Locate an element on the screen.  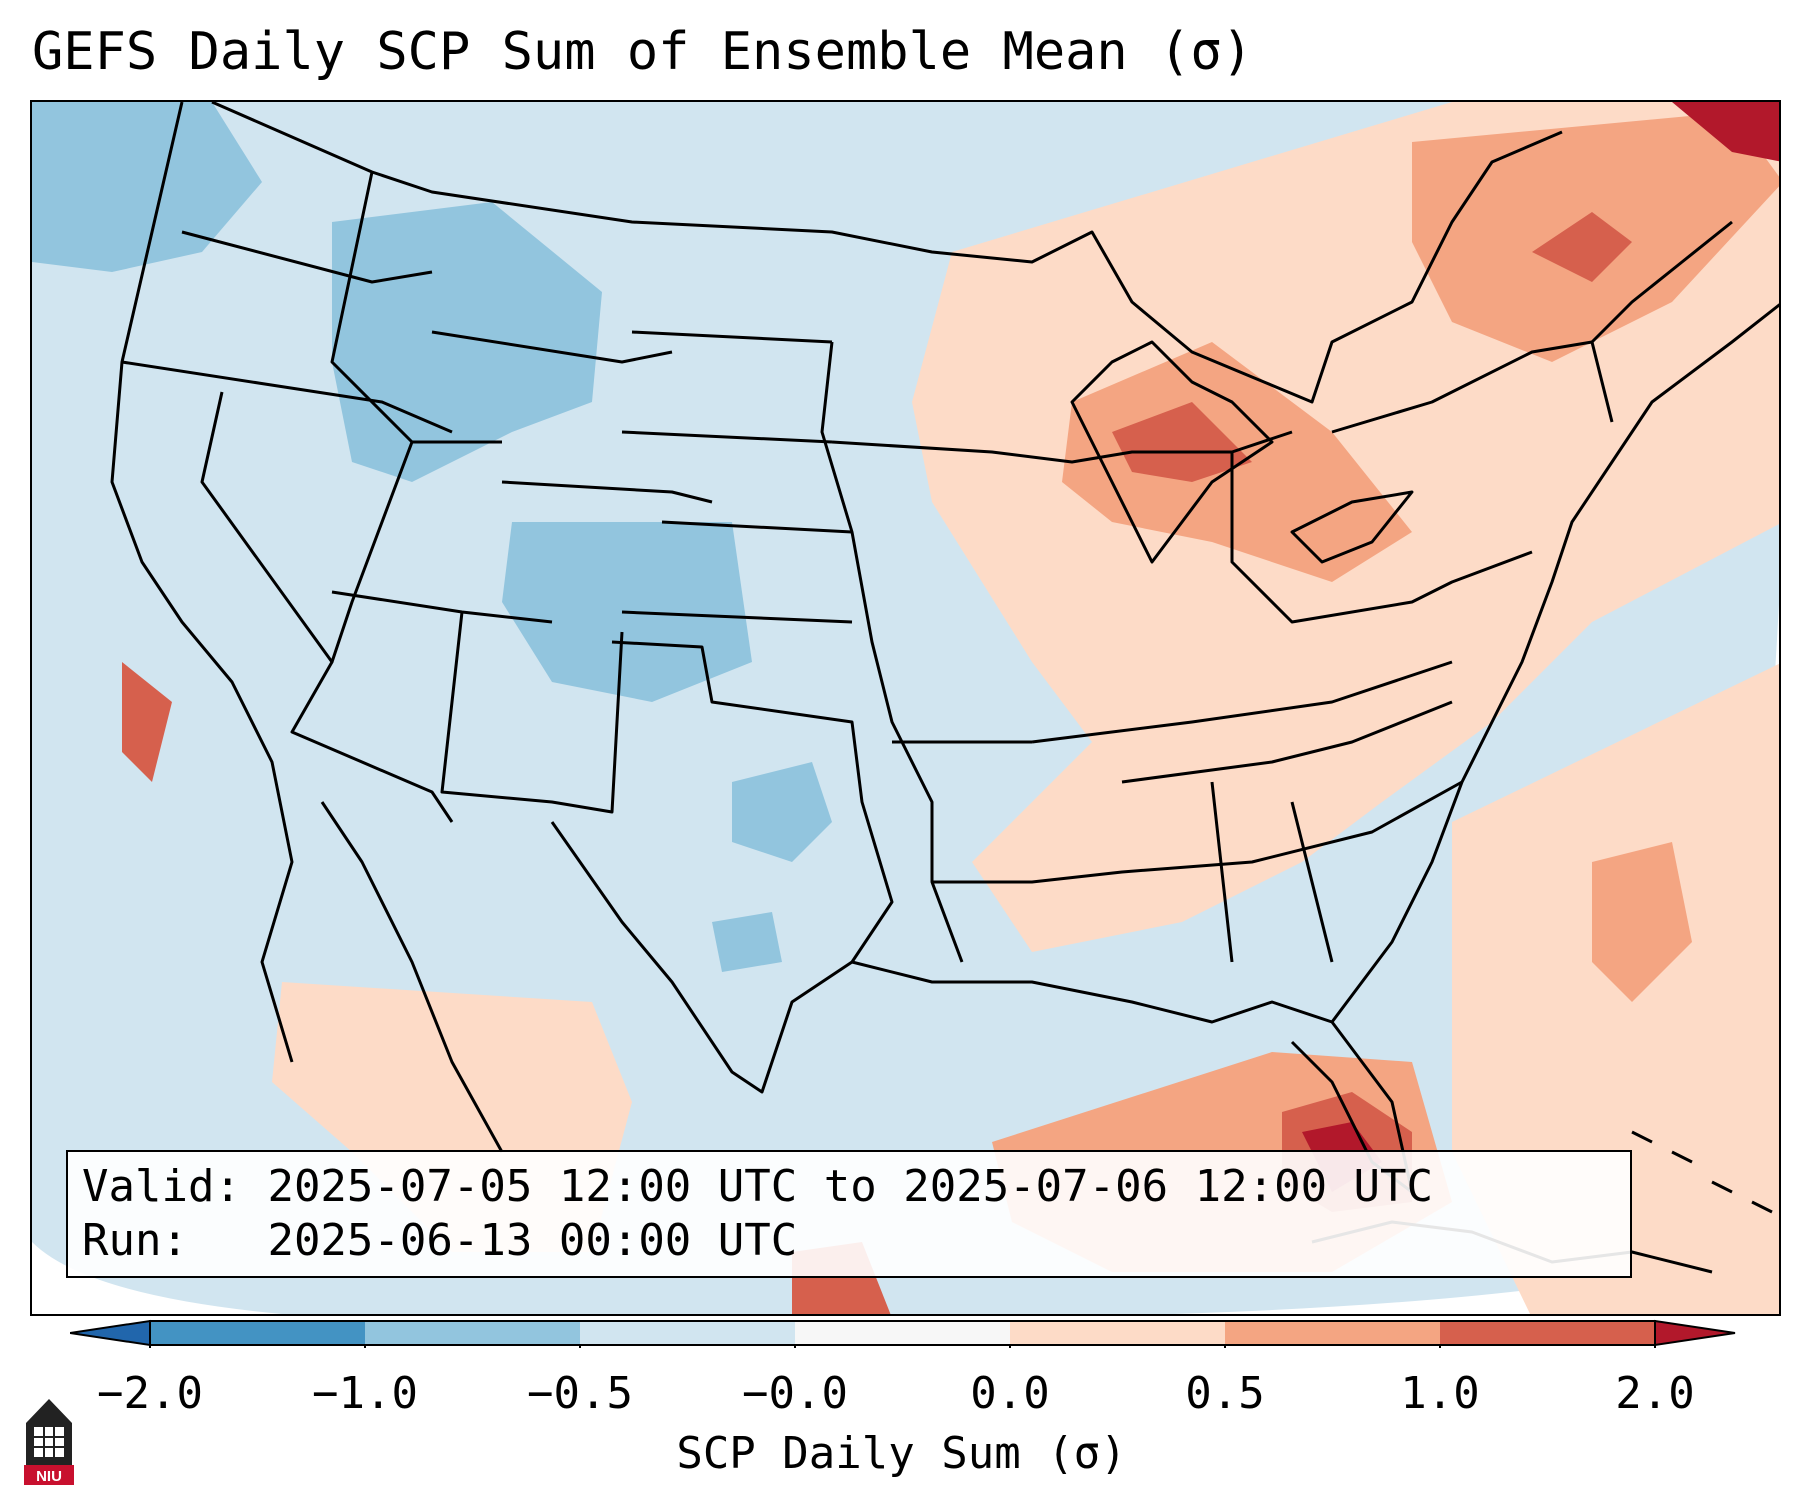
colorbar-over-arrow is located at coordinates (1695, 1333).